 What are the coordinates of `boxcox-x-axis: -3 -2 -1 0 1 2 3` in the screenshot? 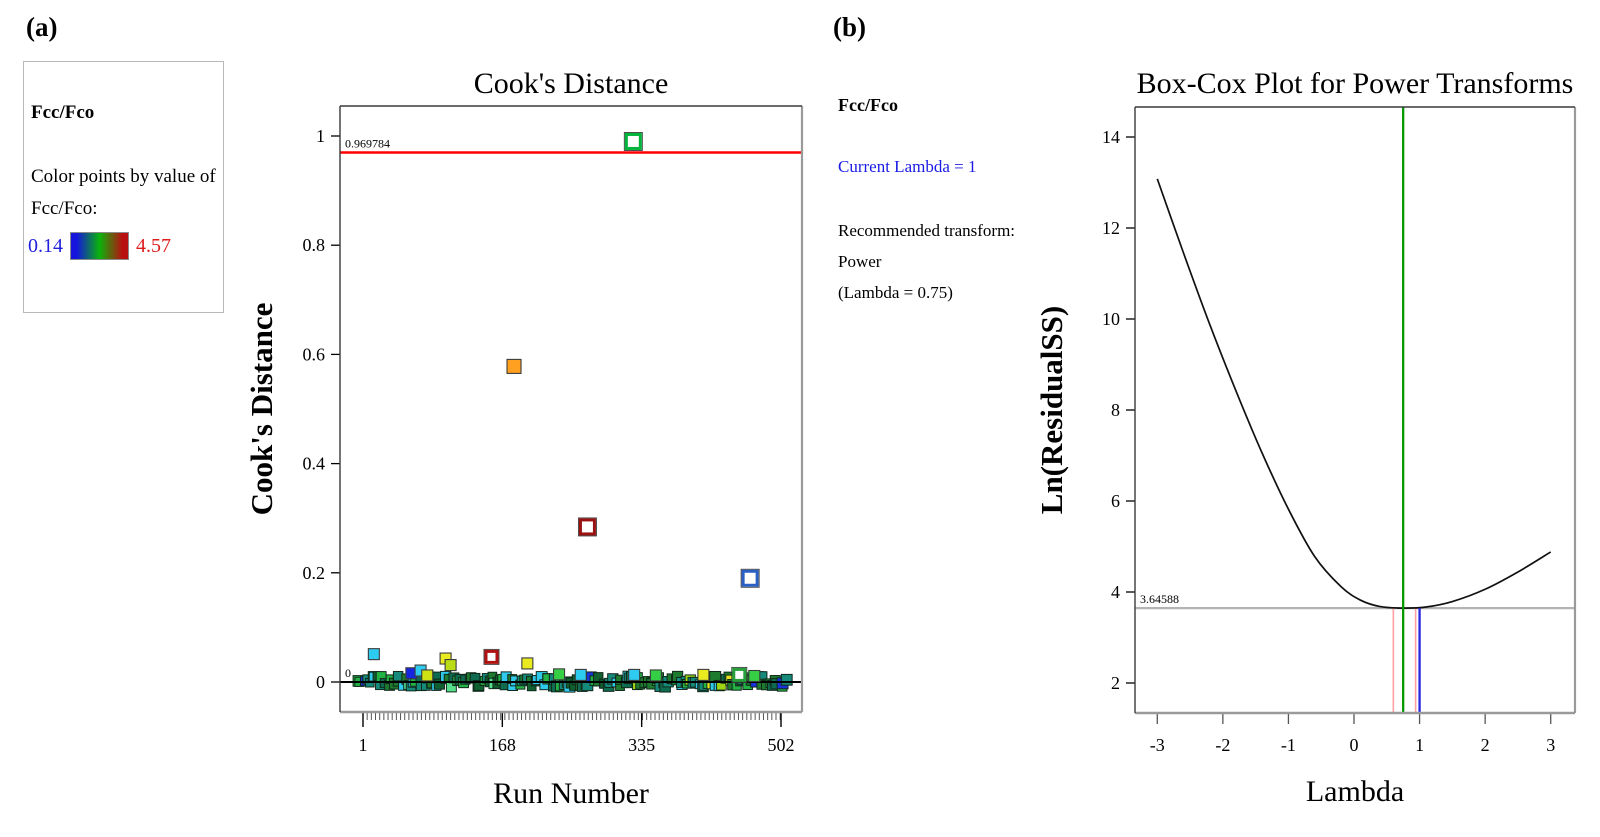 It's located at (1352, 734).